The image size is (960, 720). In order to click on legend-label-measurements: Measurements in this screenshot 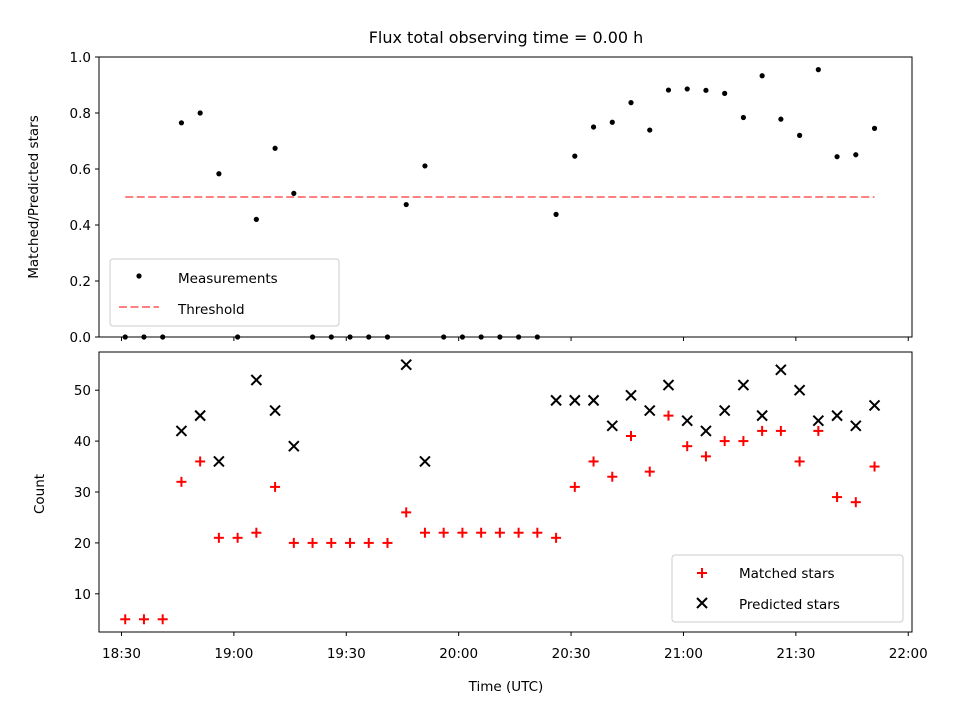, I will do `click(228, 279)`.